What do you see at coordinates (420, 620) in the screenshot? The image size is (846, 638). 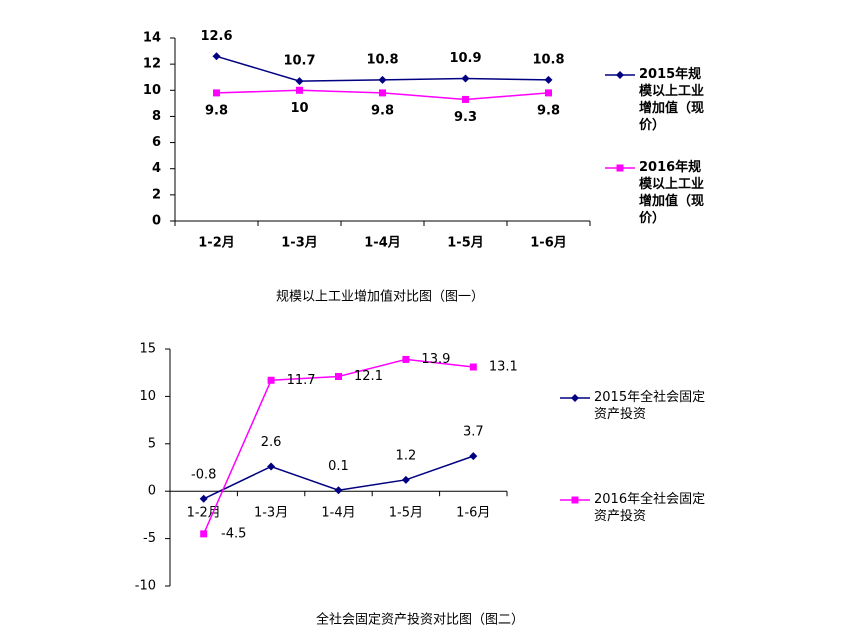 I see `chart-caption: 全社会固定资产投资对比图（图二）` at bounding box center [420, 620].